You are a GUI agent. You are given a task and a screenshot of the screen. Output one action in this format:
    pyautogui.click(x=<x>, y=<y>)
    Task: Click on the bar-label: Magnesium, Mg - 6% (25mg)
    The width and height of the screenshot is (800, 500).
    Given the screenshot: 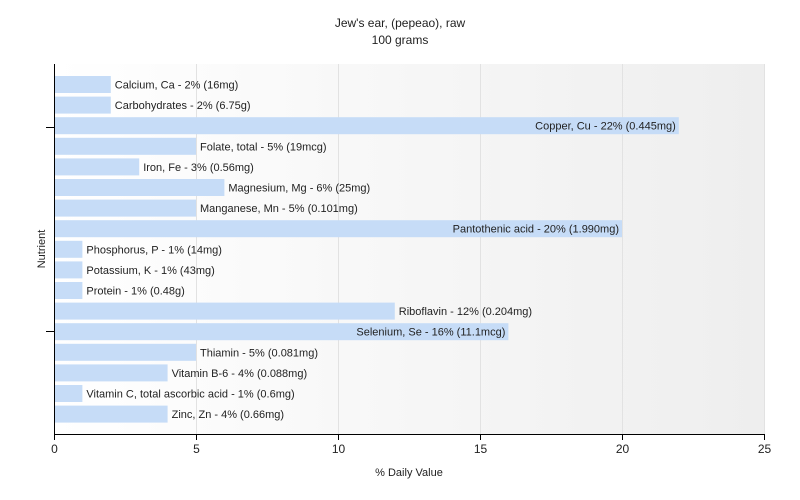 What is the action you would take?
    pyautogui.click(x=299, y=189)
    